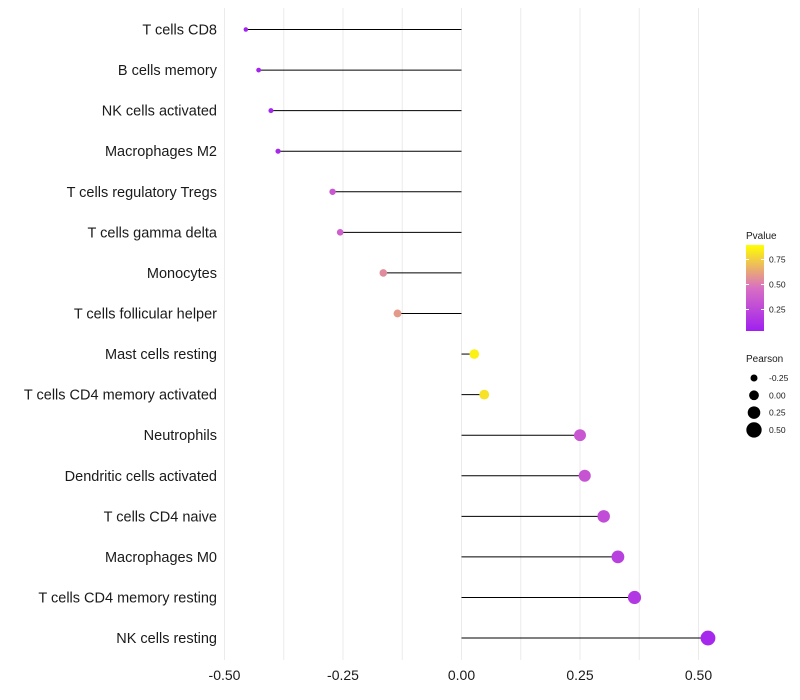 The height and width of the screenshot is (700, 800). Describe the element at coordinates (698, 675) in the screenshot. I see `x-tick-label: 0.50` at that location.